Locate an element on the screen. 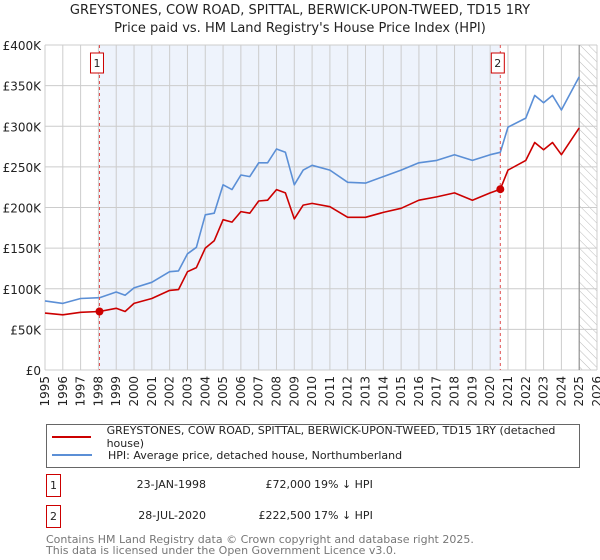 This screenshot has height=560, width=600. x-tick-label: 2016 is located at coordinates (419, 391).